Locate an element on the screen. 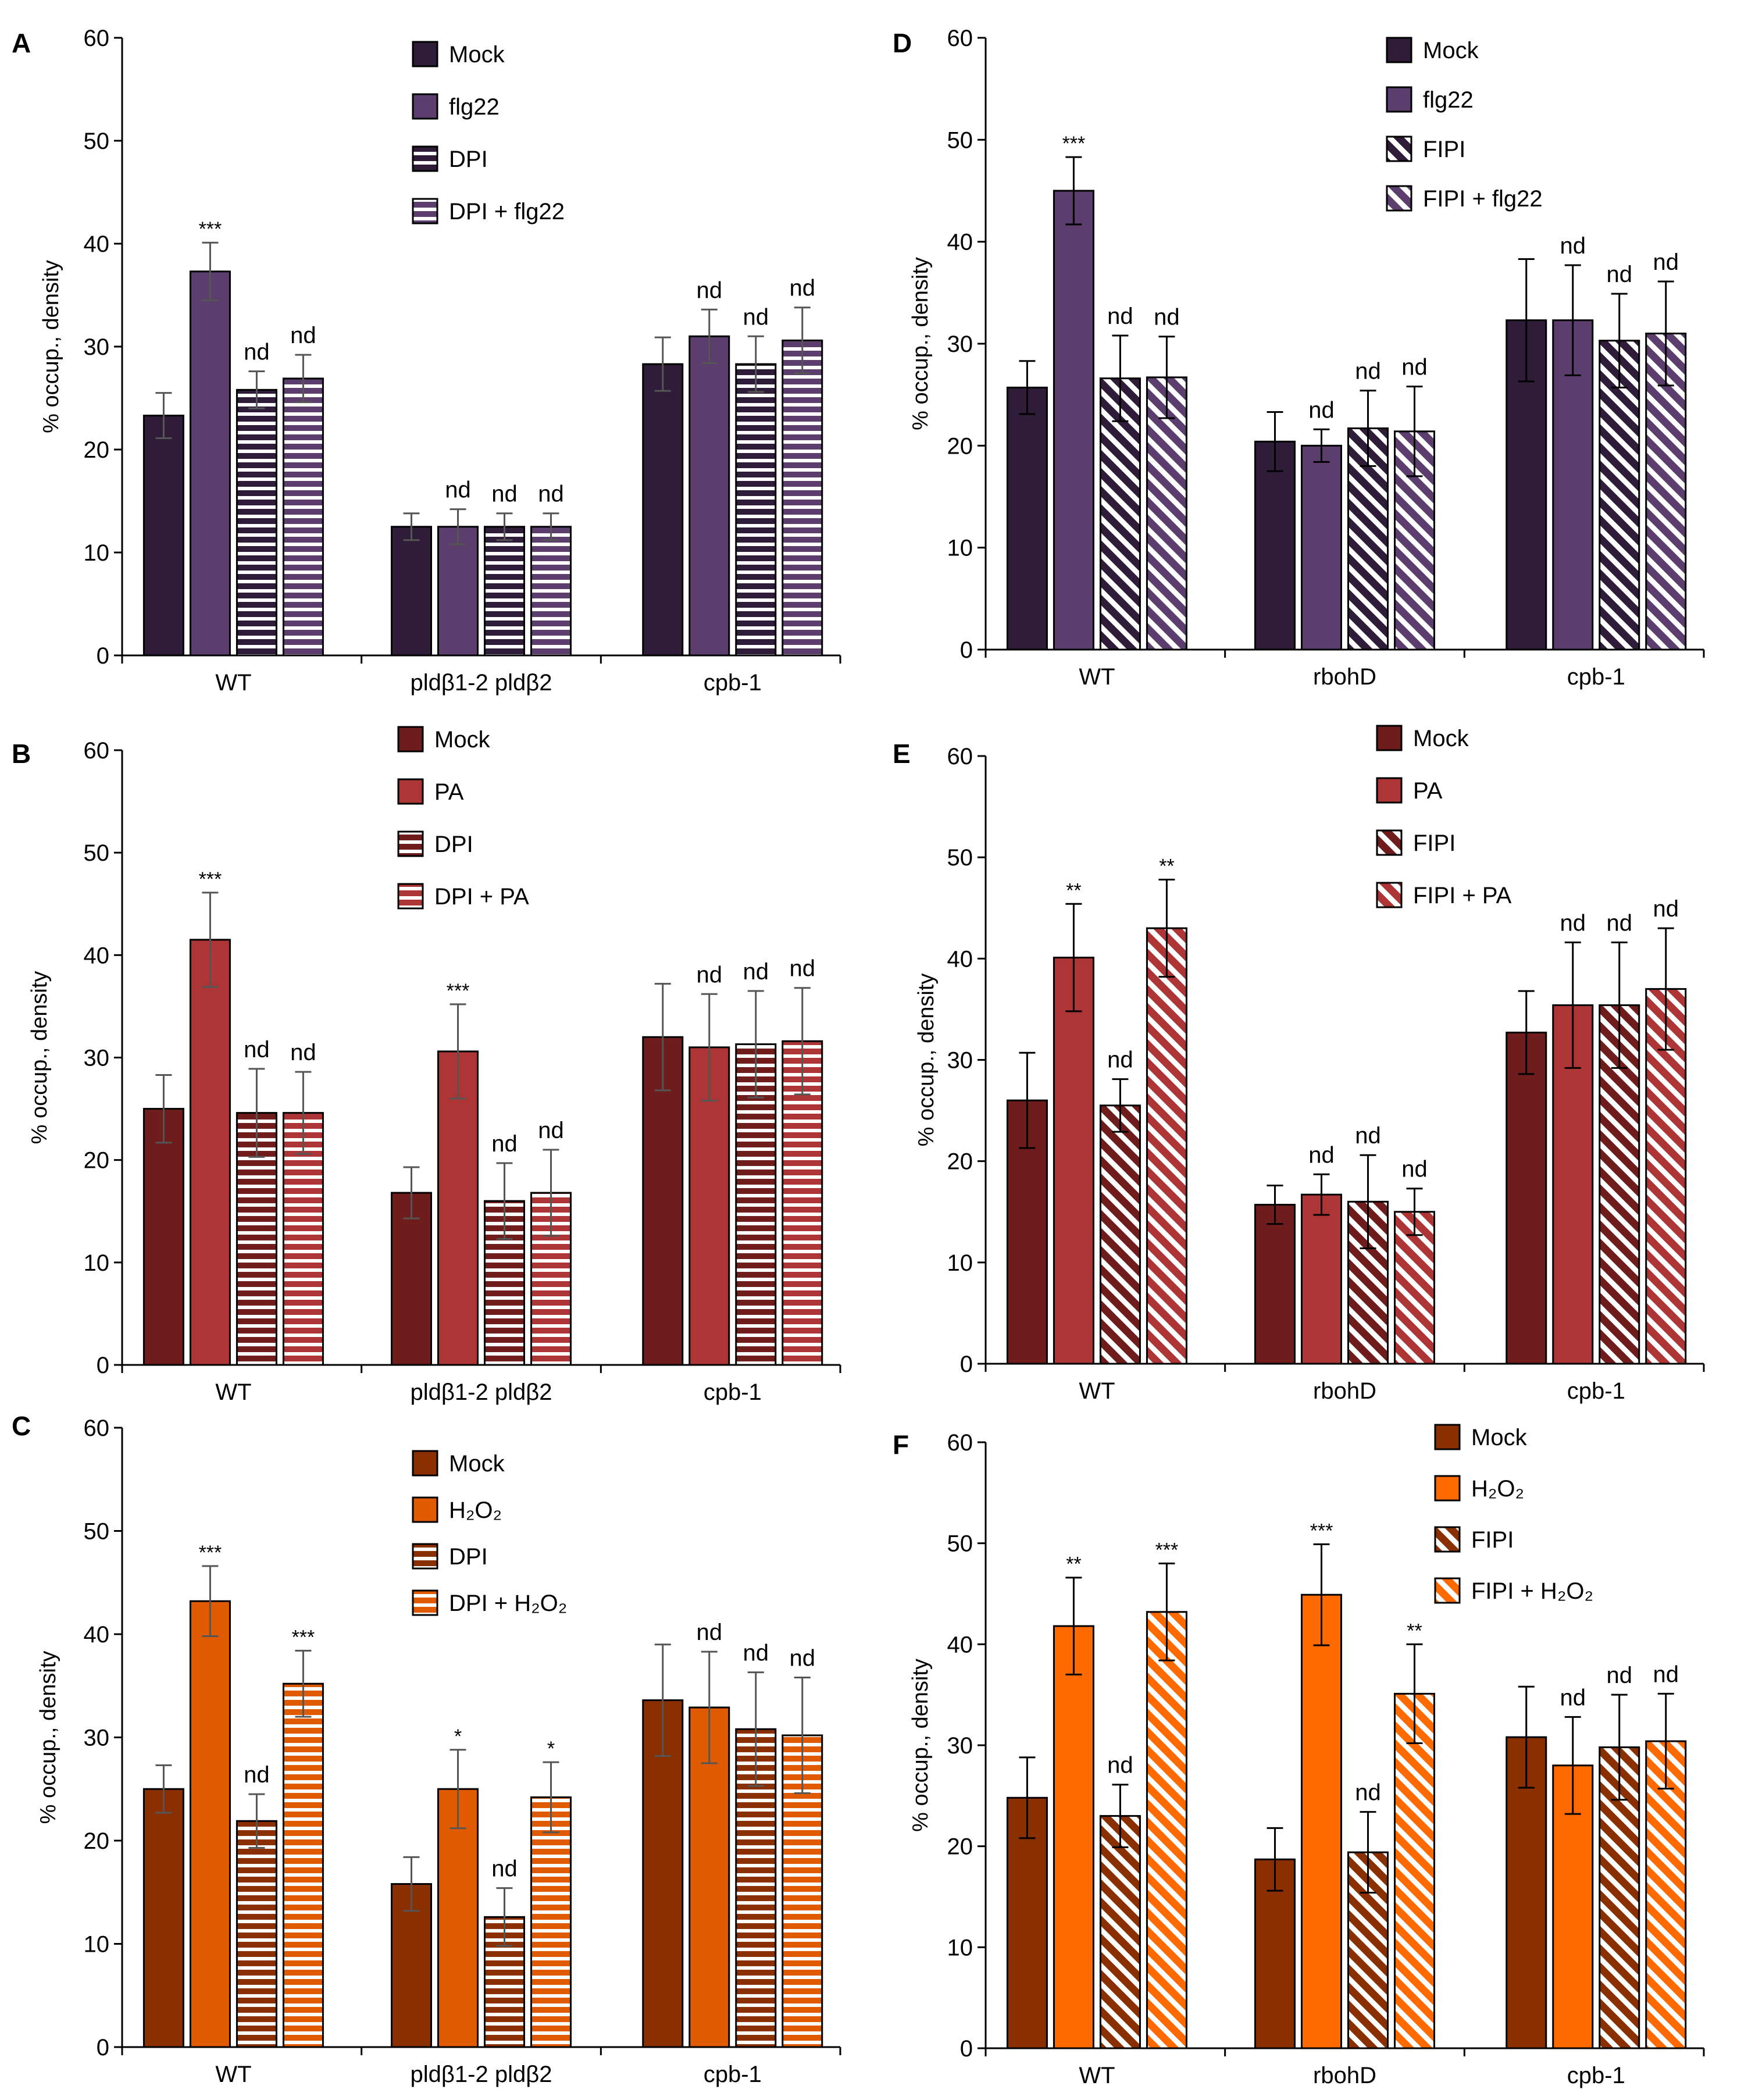 The image size is (1748, 2100). legend-label: FIPI + H₂O₂ is located at coordinates (1532, 1591).